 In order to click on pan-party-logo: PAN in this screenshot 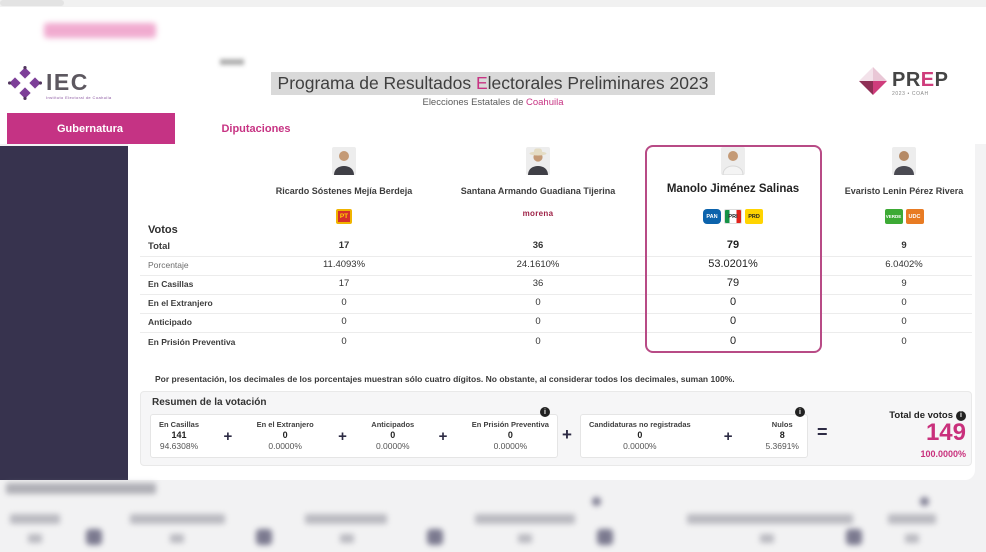, I will do `click(712, 216)`.